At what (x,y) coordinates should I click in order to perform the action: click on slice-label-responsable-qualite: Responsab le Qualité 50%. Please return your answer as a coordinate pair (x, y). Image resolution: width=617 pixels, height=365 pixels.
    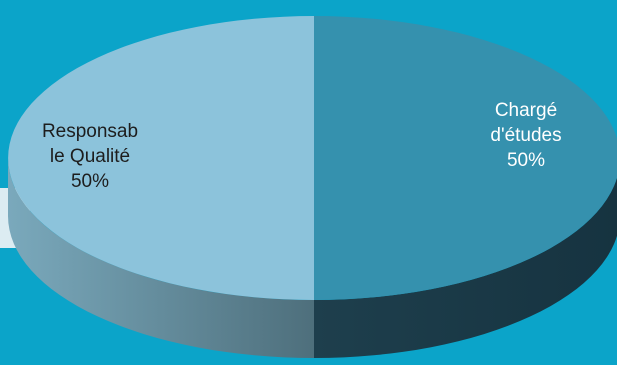
    Looking at the image, I should click on (90, 156).